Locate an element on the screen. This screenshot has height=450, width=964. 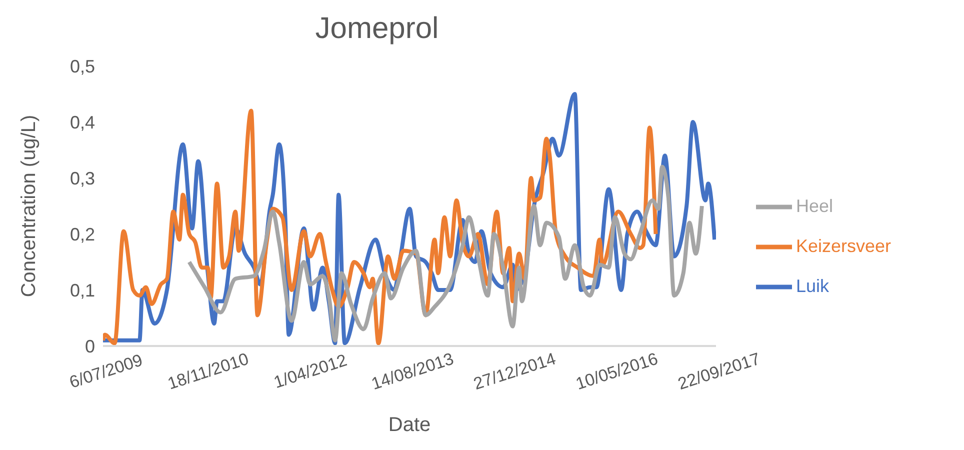
y-tick-label: 0,1 is located at coordinates (82, 290).